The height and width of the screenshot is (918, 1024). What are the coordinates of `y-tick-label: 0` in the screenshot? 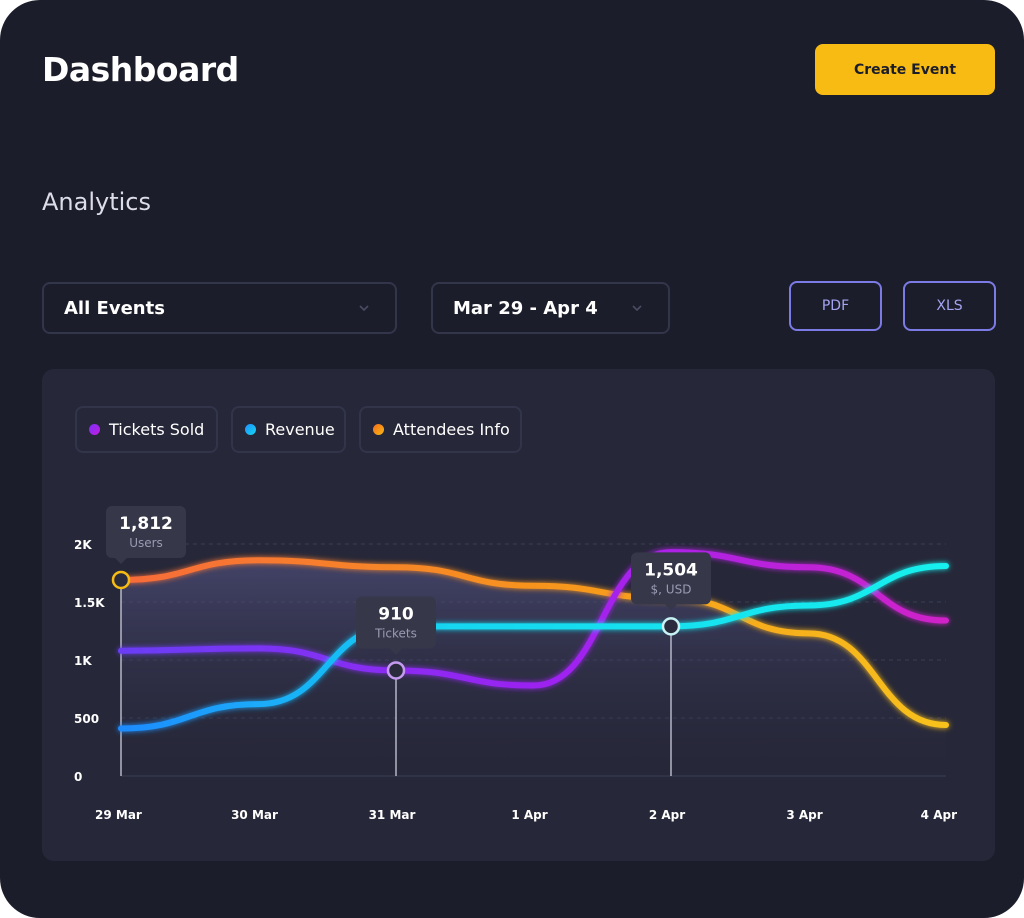 It's located at (78, 777).